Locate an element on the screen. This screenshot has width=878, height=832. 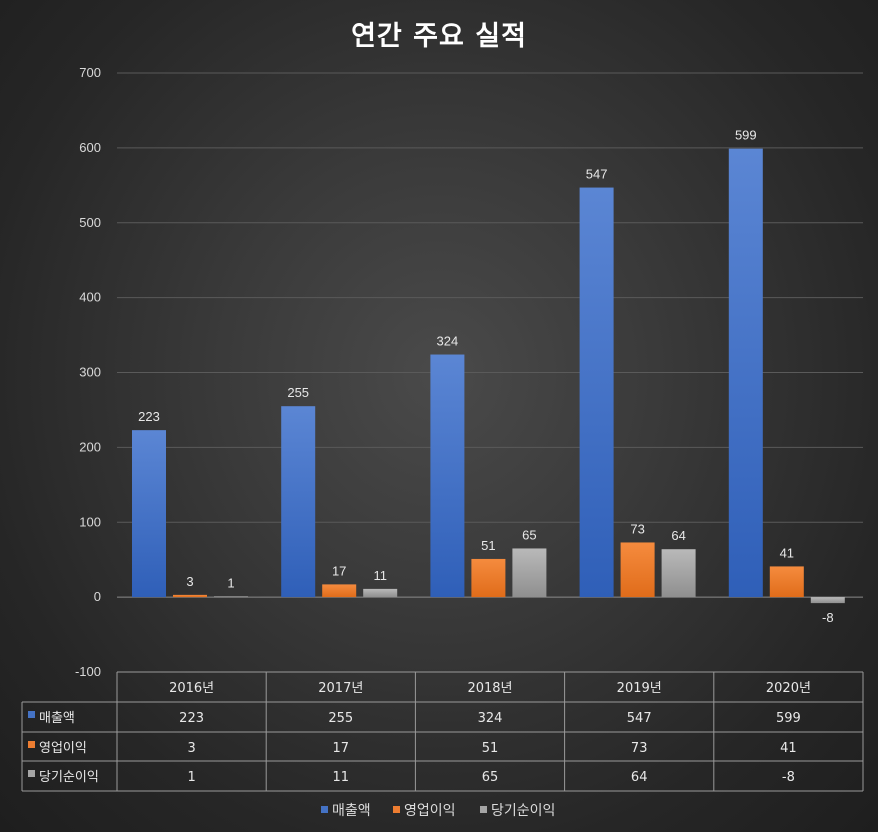
data-label: 599 is located at coordinates (746, 135).